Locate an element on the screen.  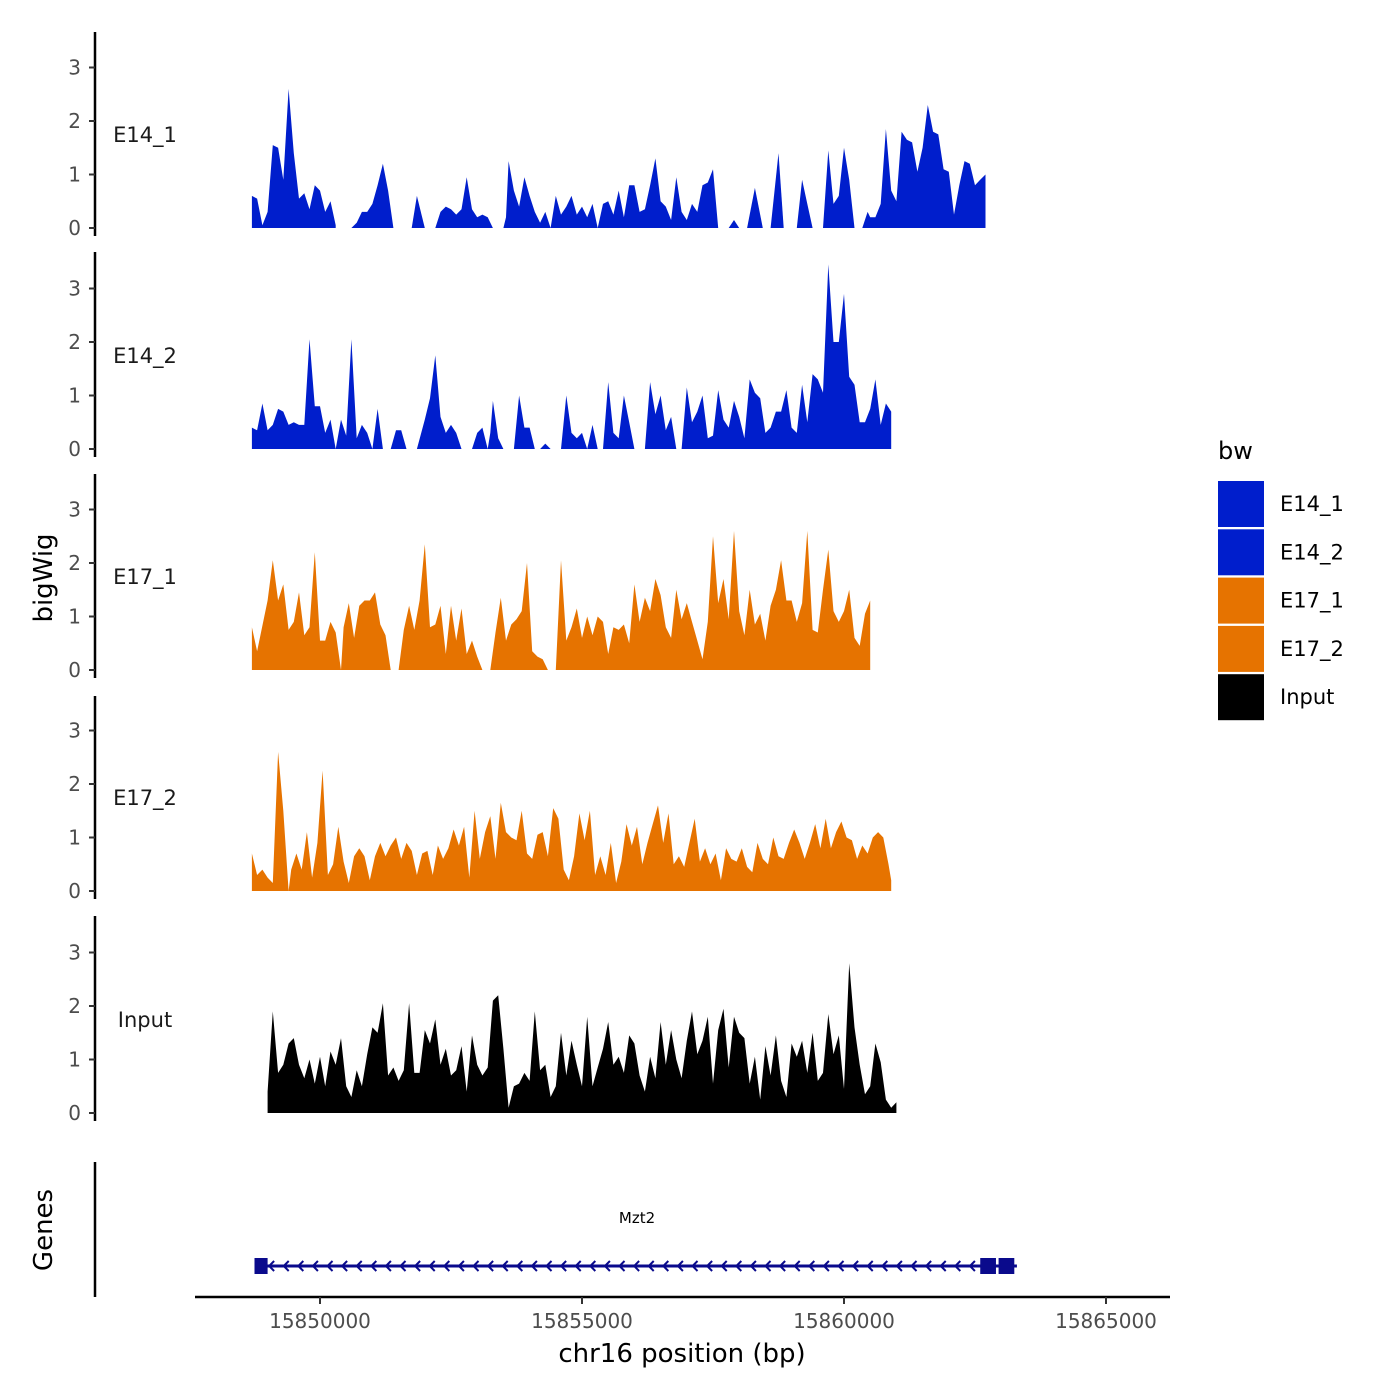
x-tick-label: 15855000 is located at coordinates (582, 1321).